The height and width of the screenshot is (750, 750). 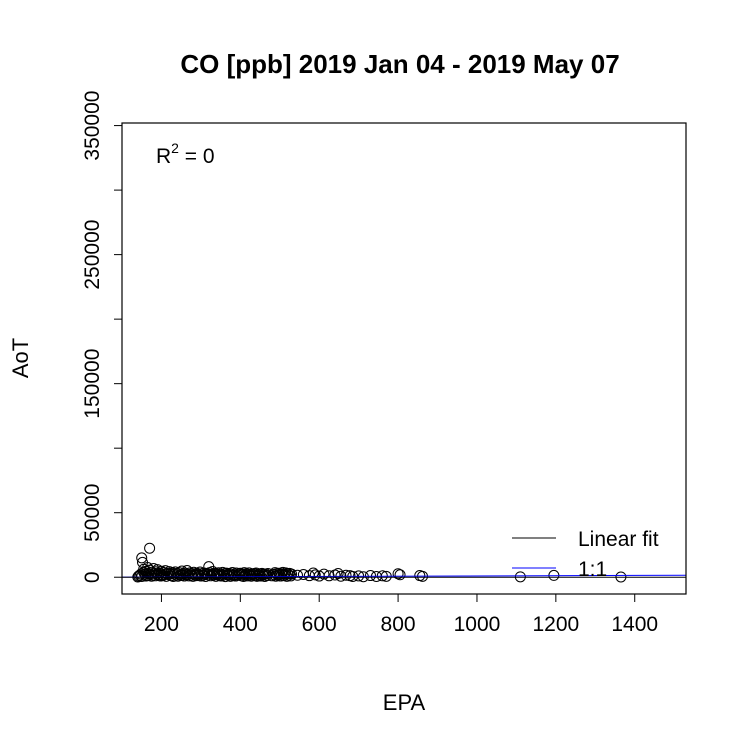 I want to click on y-tick-label: 150000, so click(x=92, y=384).